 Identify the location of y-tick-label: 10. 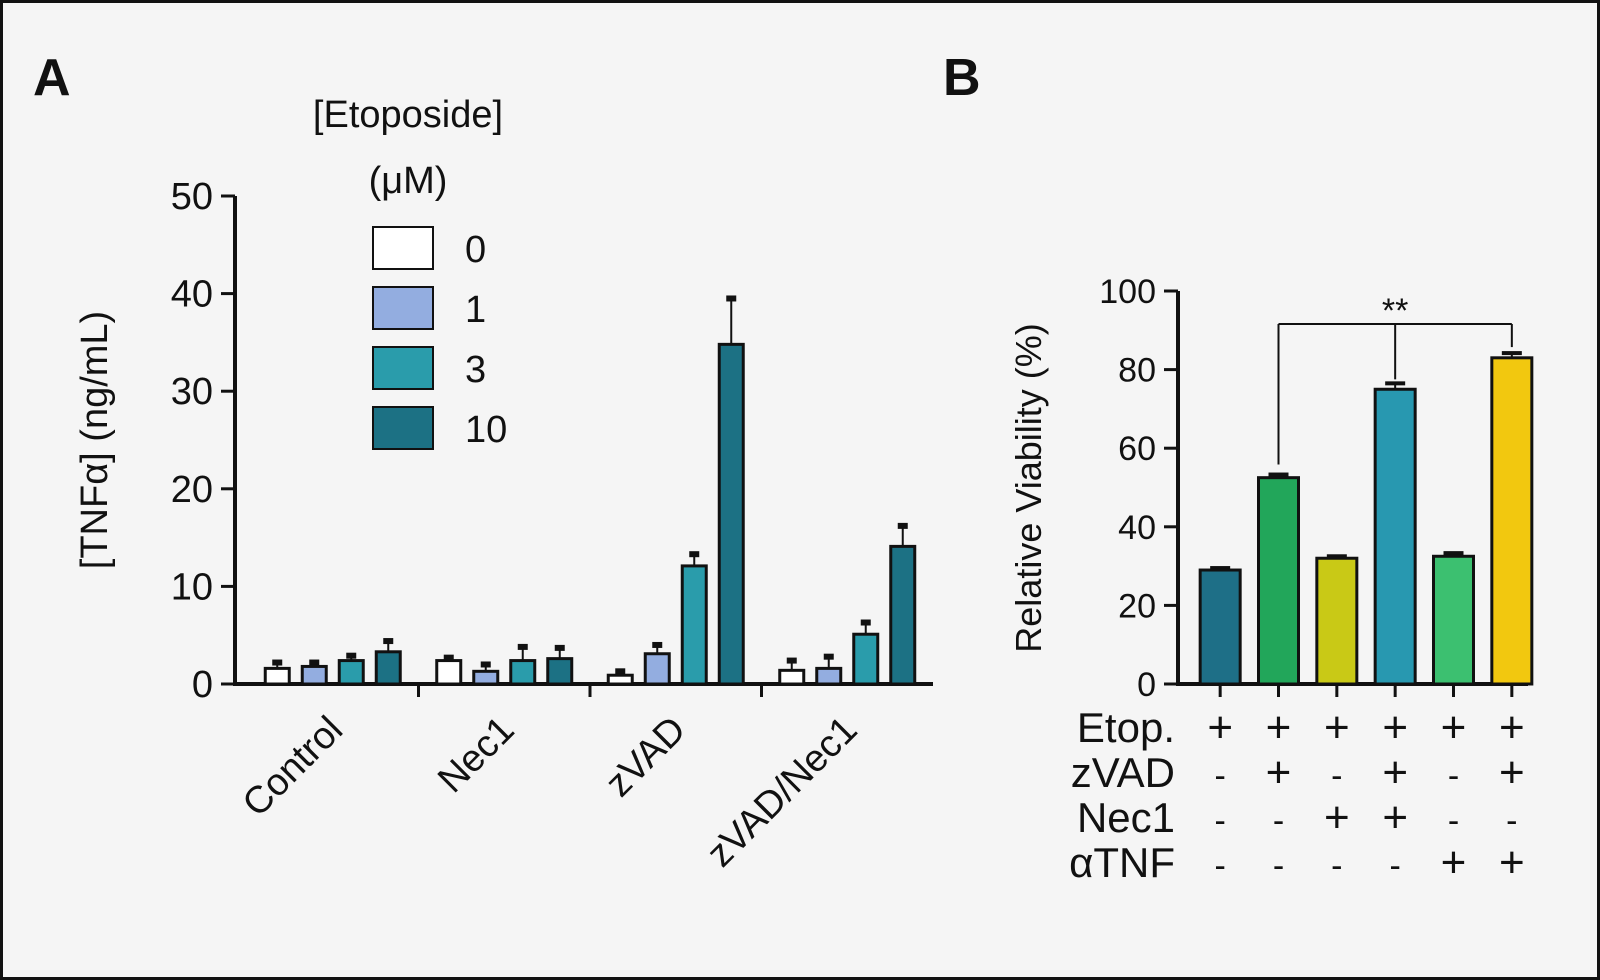
(192, 587).